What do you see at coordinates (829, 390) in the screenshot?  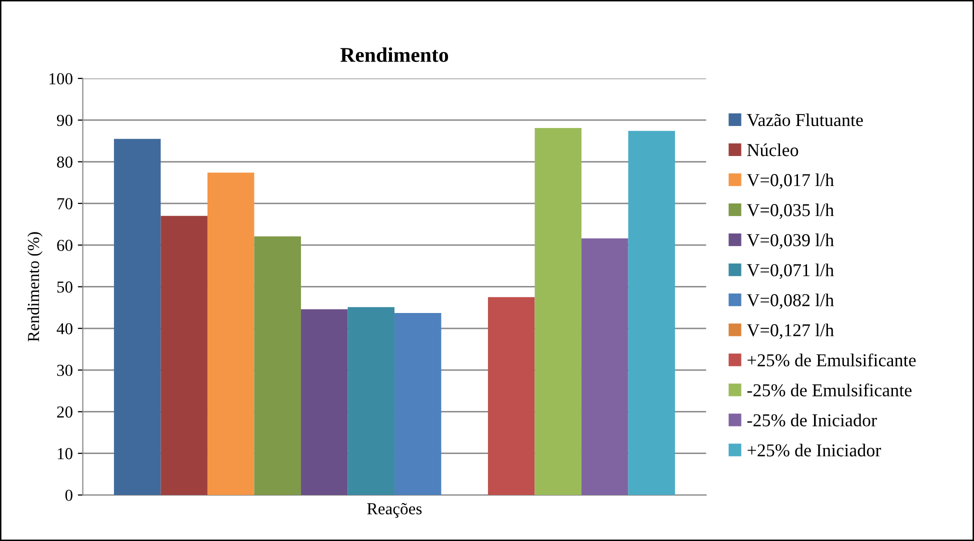 I see `legend-label: -25% de Emulsificante` at bounding box center [829, 390].